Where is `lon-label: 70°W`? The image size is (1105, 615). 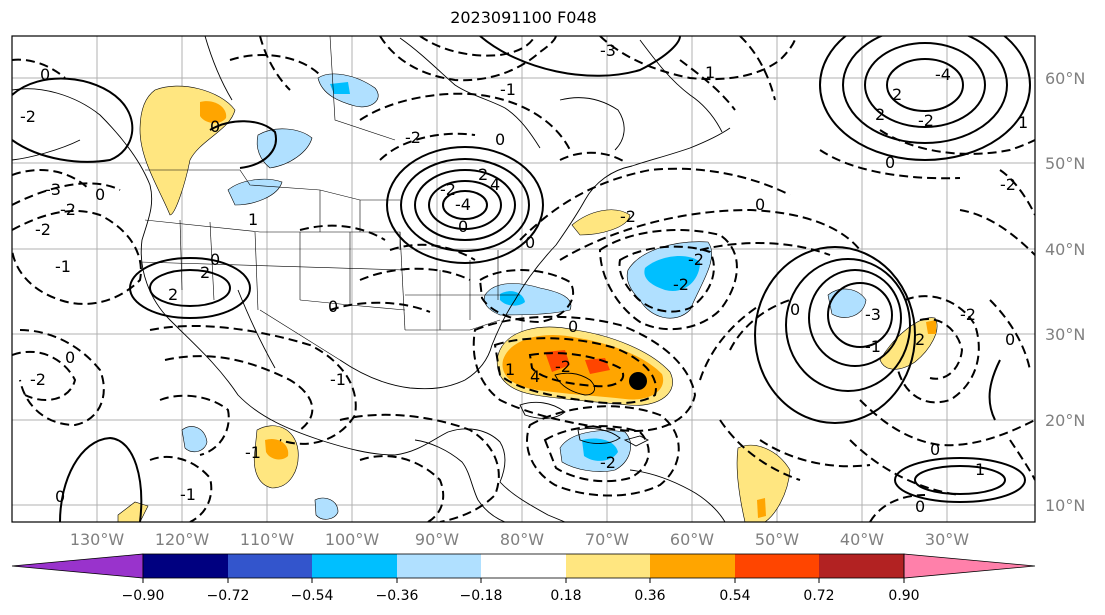
lon-label: 70°W is located at coordinates (607, 539).